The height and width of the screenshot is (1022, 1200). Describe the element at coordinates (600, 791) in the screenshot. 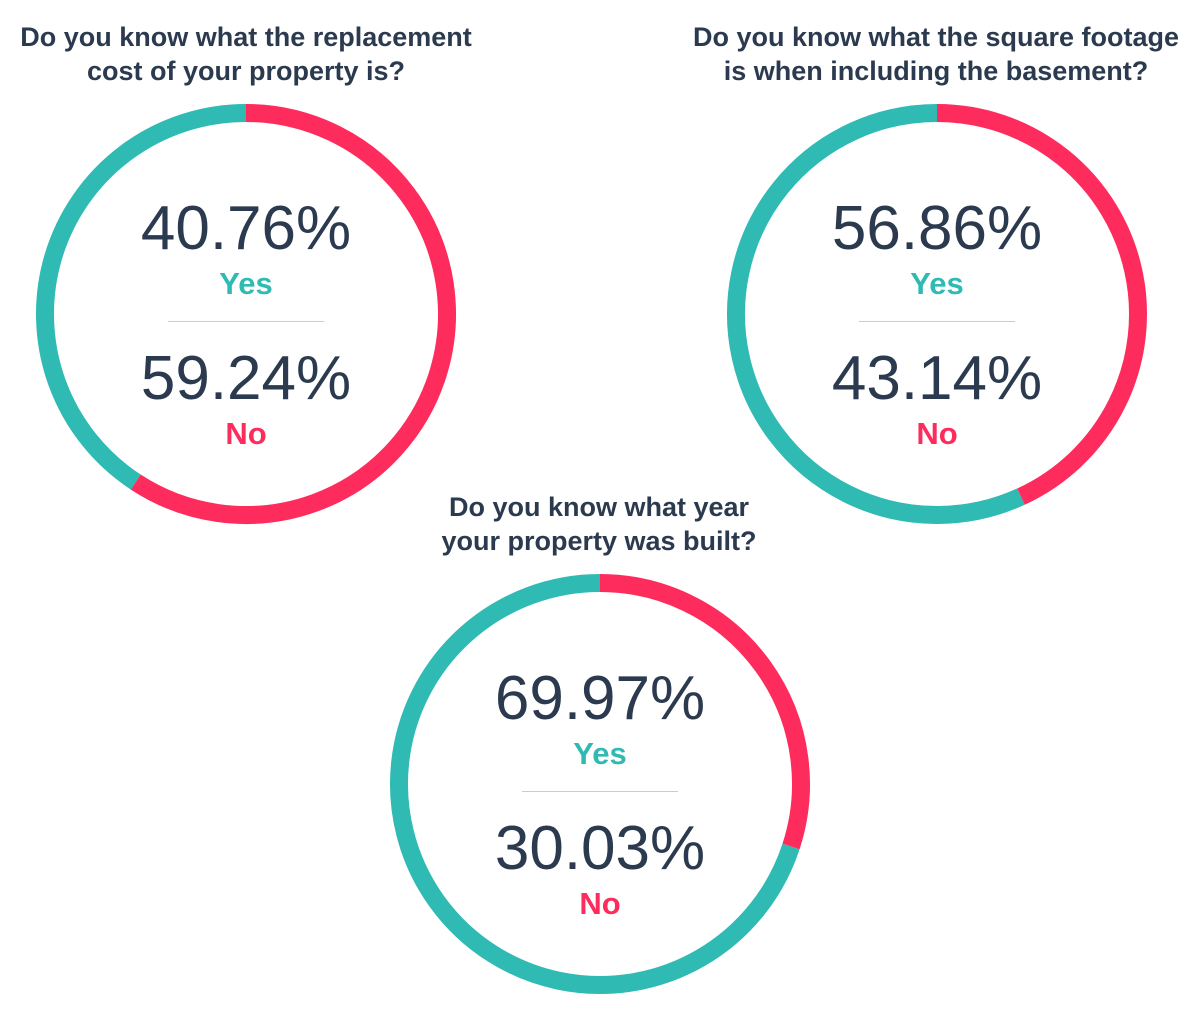

I see `chart-3-divider` at that location.